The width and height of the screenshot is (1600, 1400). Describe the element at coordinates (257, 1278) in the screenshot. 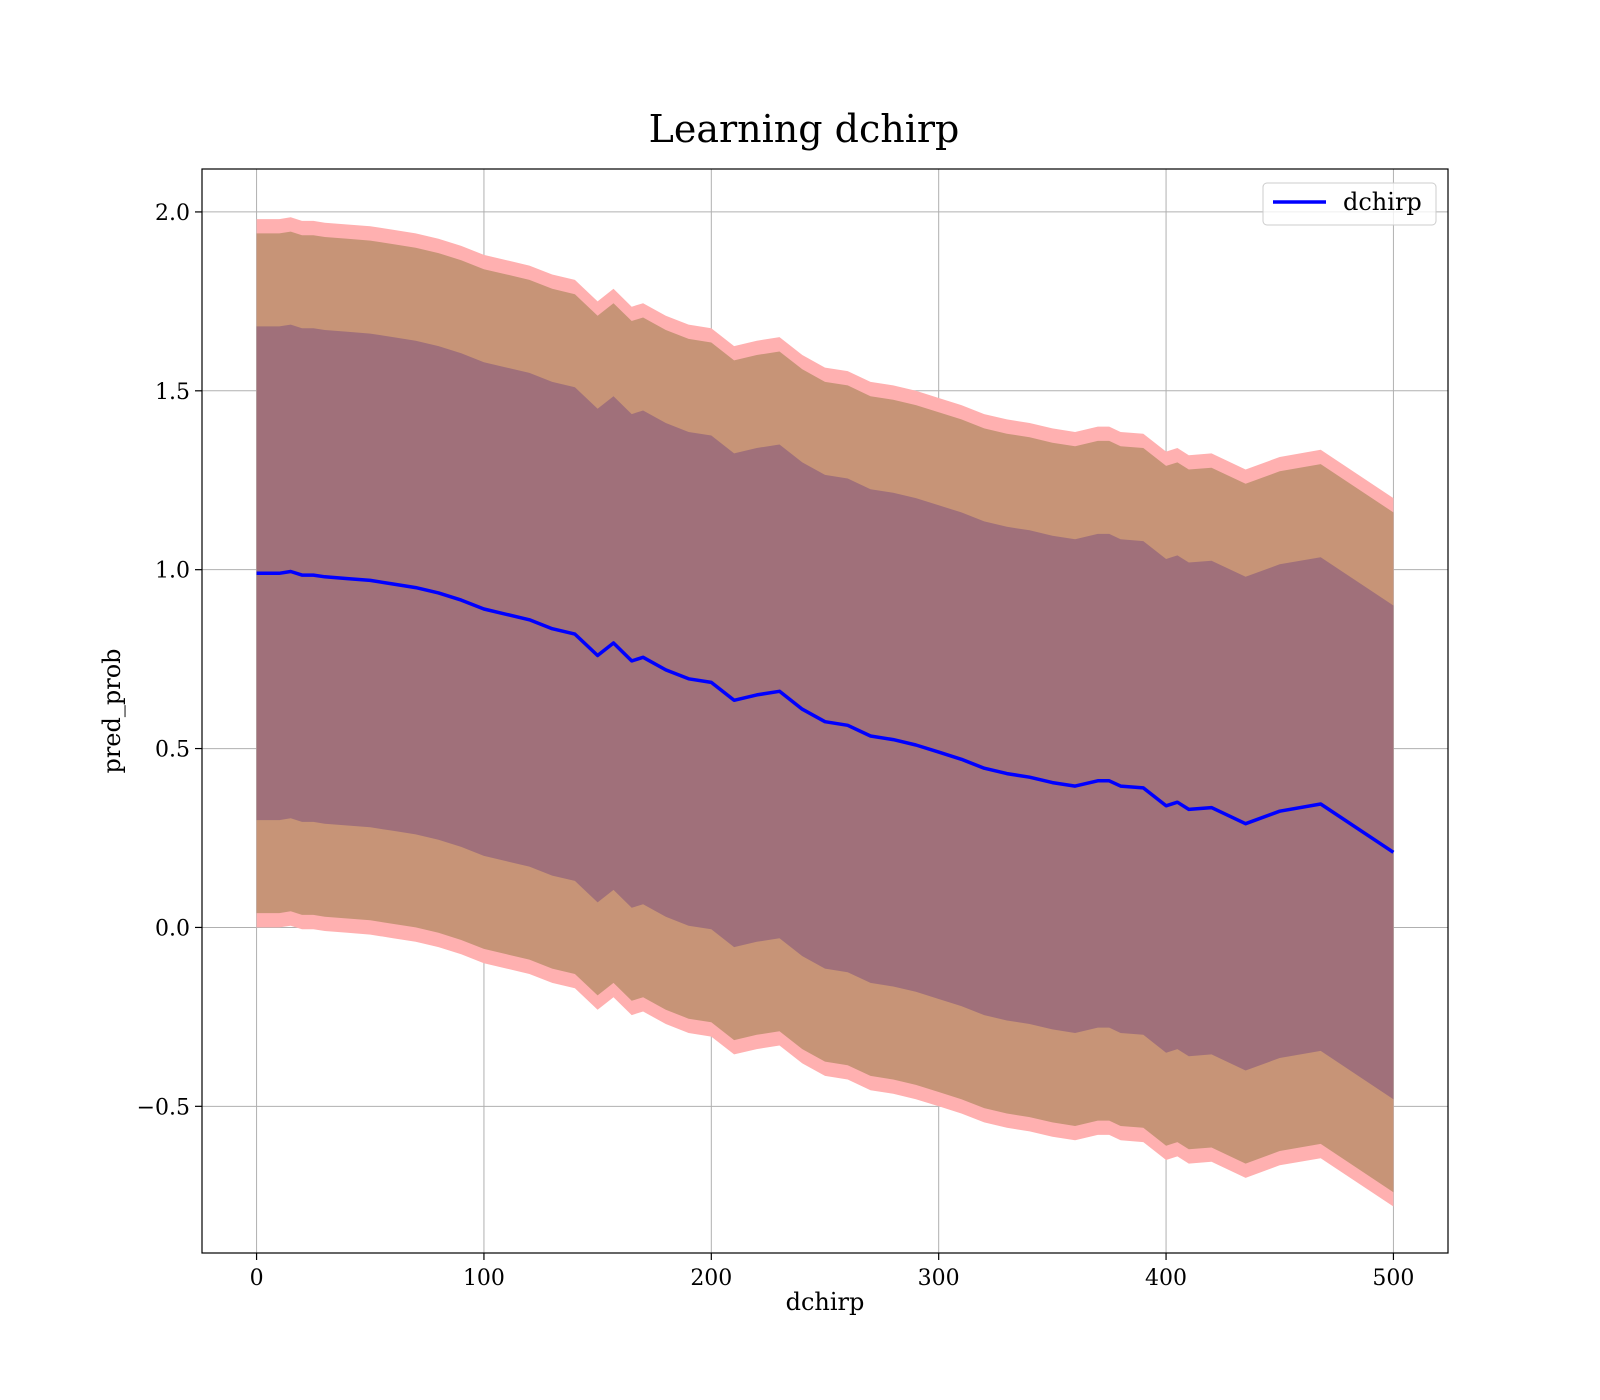

I see `x-tick-label: 0` at that location.